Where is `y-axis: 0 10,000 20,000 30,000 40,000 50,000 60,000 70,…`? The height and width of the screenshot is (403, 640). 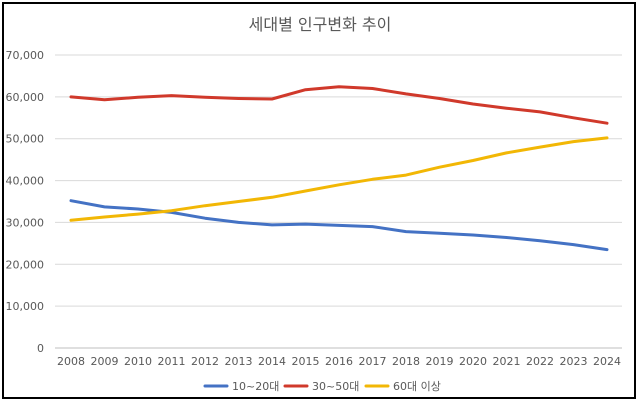
y-axis: 0 10,000 20,000 30,000 40,000 50,000 60,000 70,… is located at coordinates (25, 202).